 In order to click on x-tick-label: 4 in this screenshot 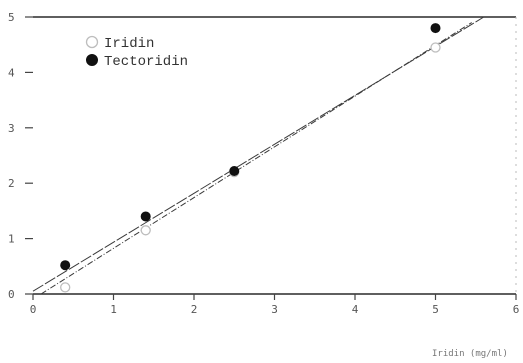, I will do `click(355, 309)`.